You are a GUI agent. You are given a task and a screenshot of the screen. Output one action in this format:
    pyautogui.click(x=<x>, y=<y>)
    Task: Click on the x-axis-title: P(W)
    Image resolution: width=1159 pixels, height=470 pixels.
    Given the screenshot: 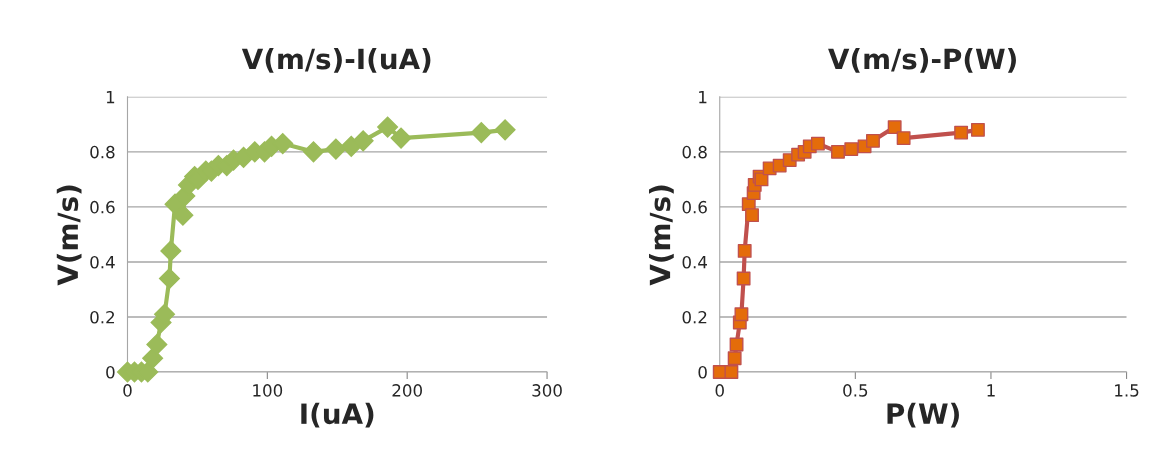 What is the action you would take?
    pyautogui.click(x=923, y=415)
    